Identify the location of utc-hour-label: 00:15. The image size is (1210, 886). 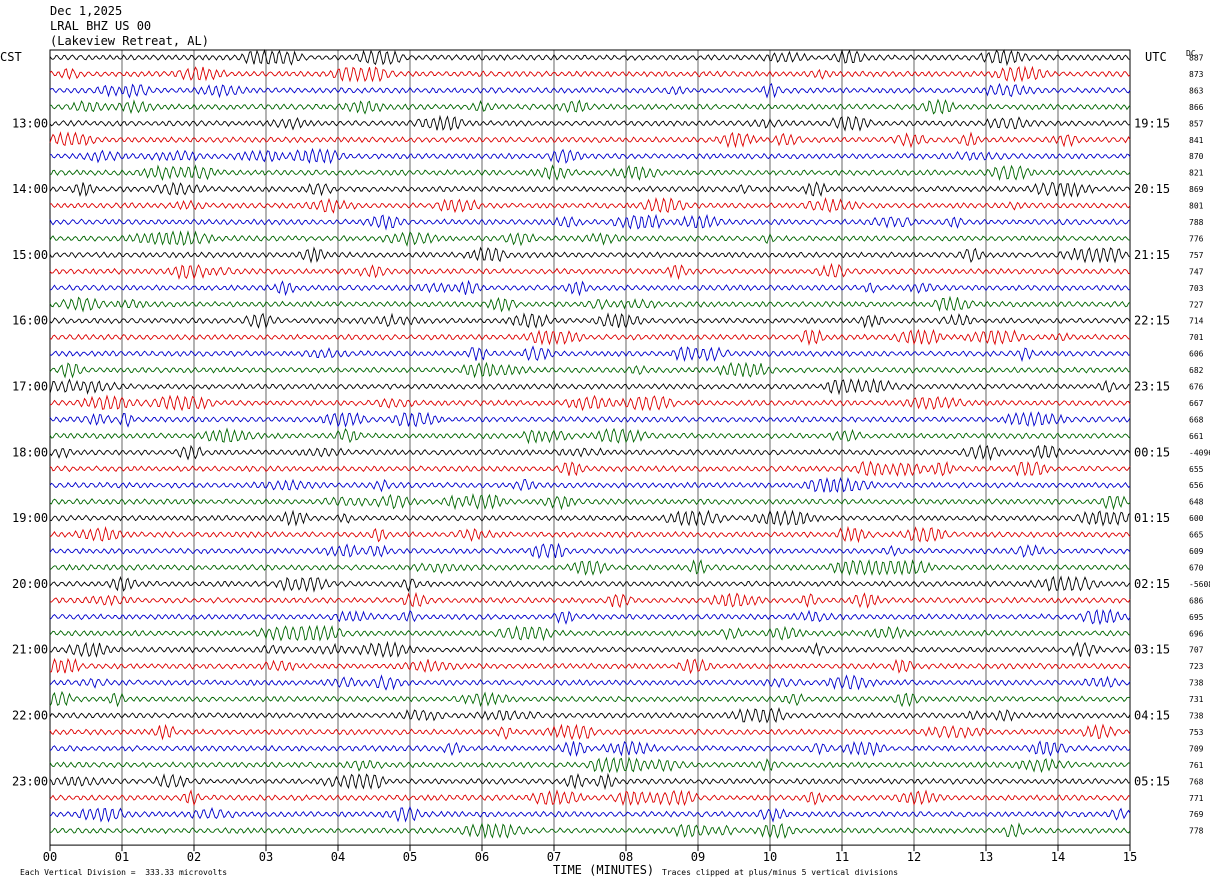
(1152, 452).